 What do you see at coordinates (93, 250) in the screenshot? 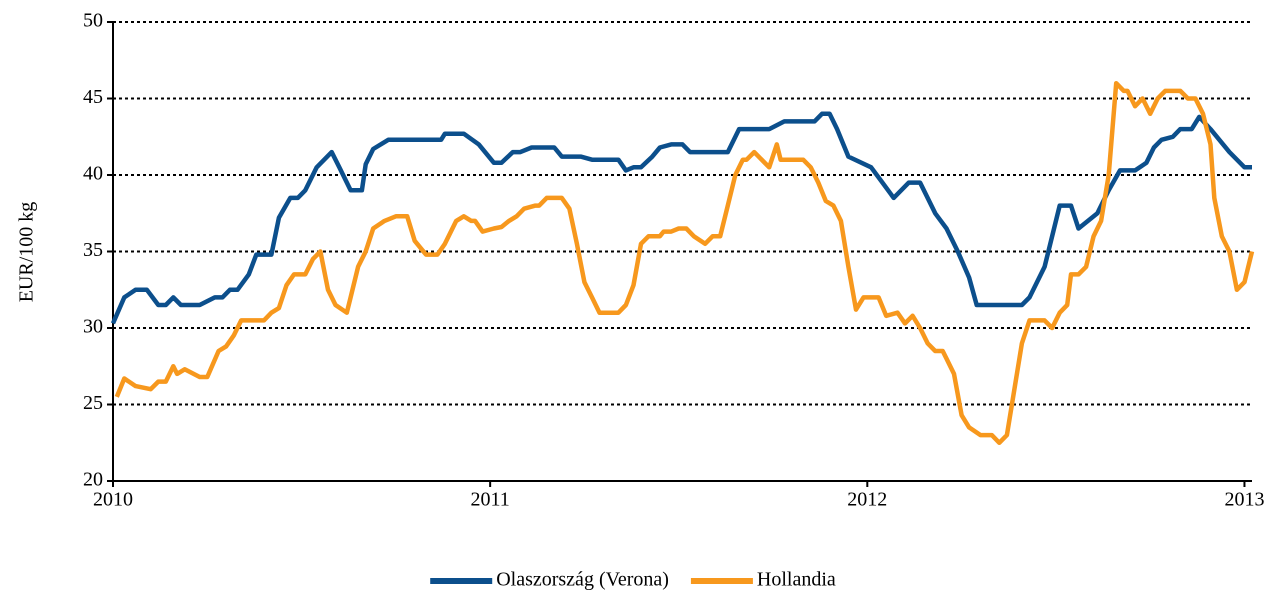
I see `y-tick-label: 35` at bounding box center [93, 250].